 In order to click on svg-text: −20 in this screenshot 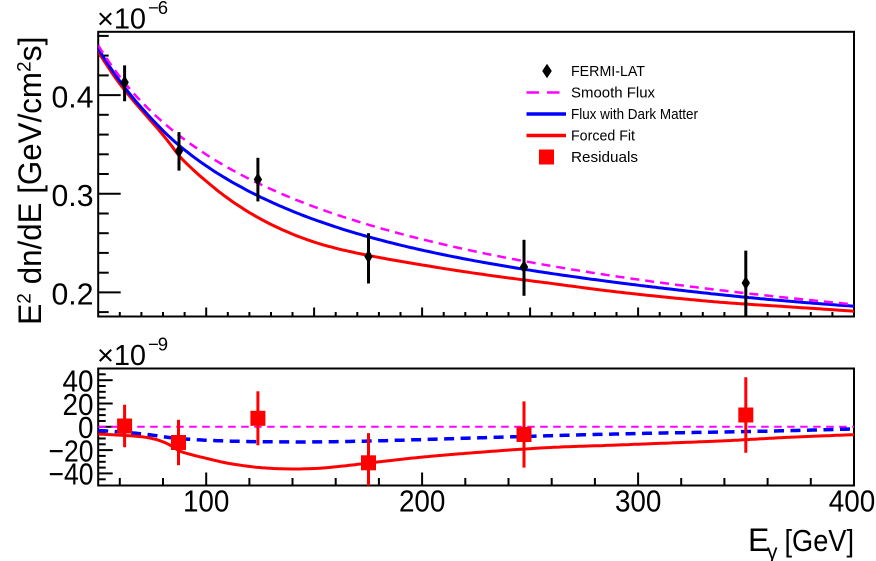, I will do `click(71, 450)`.